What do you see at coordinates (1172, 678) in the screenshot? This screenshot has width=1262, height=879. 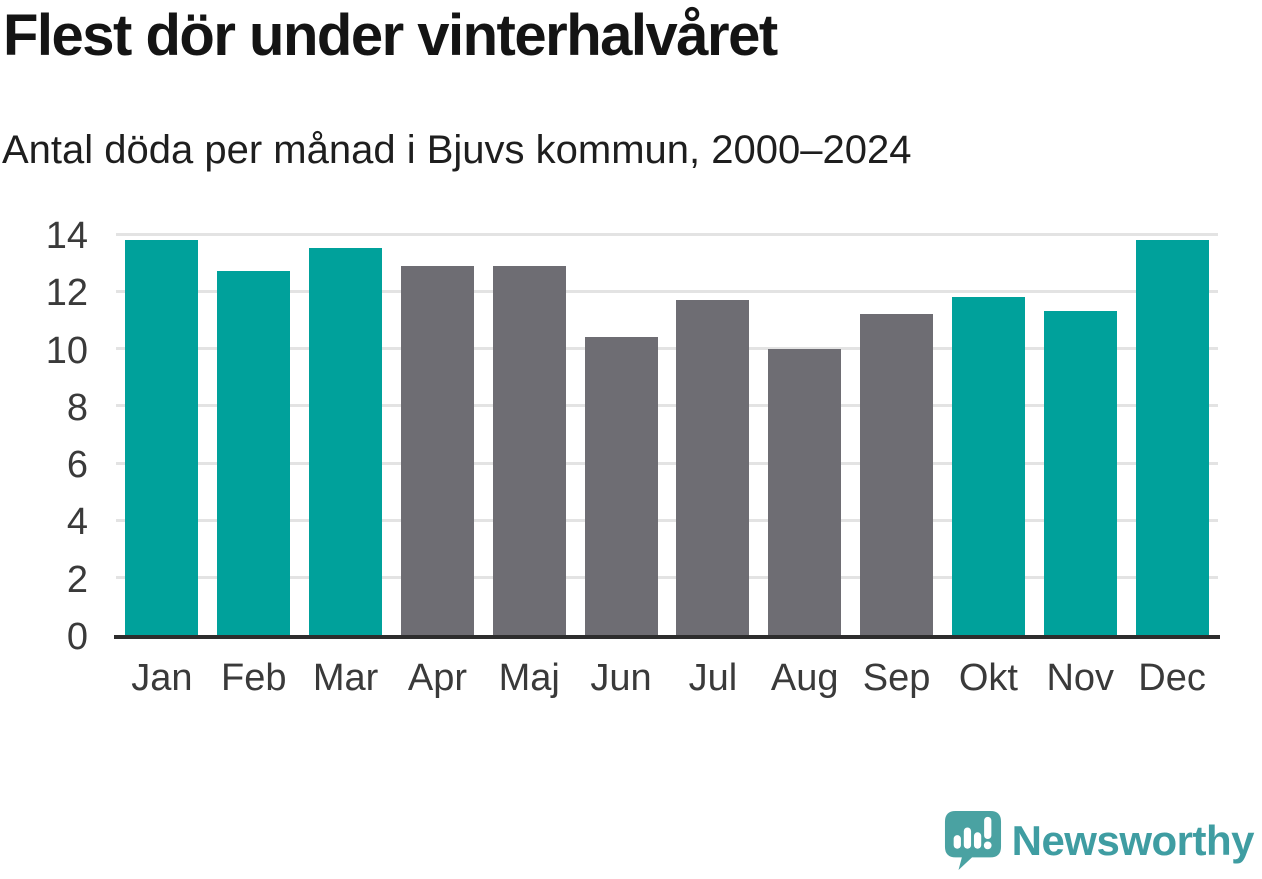 I see `x-tick-label-dec: Dec` at bounding box center [1172, 678].